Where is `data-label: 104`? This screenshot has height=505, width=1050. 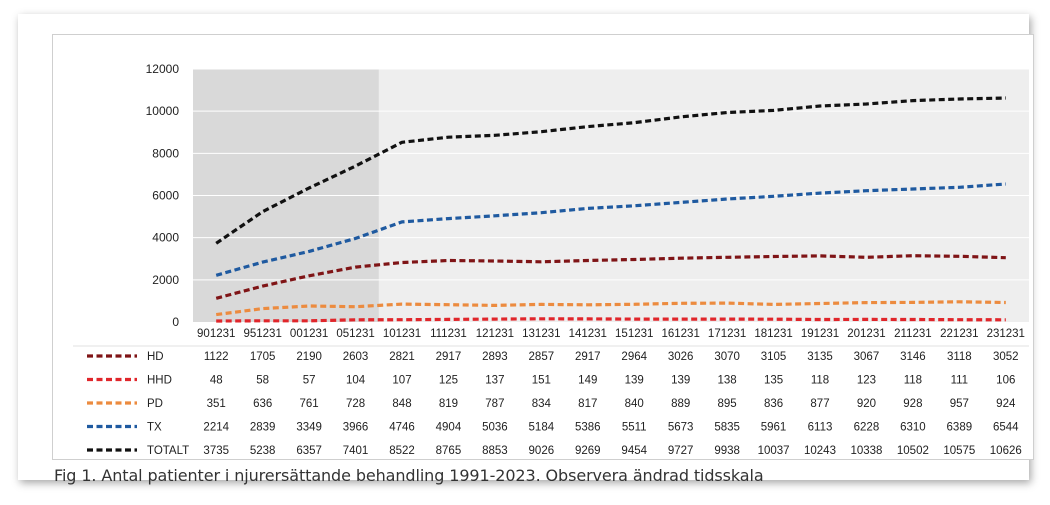
data-label: 104 is located at coordinates (356, 381).